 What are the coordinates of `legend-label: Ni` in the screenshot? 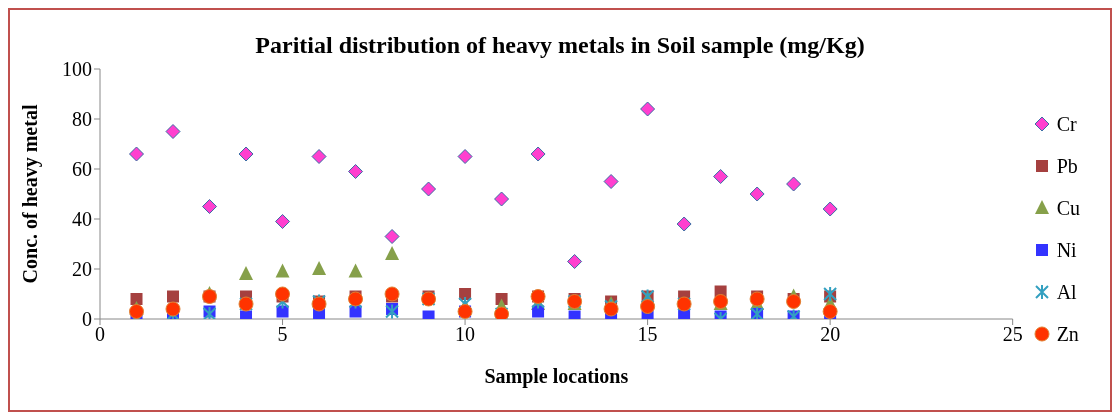 It's located at (1066, 250).